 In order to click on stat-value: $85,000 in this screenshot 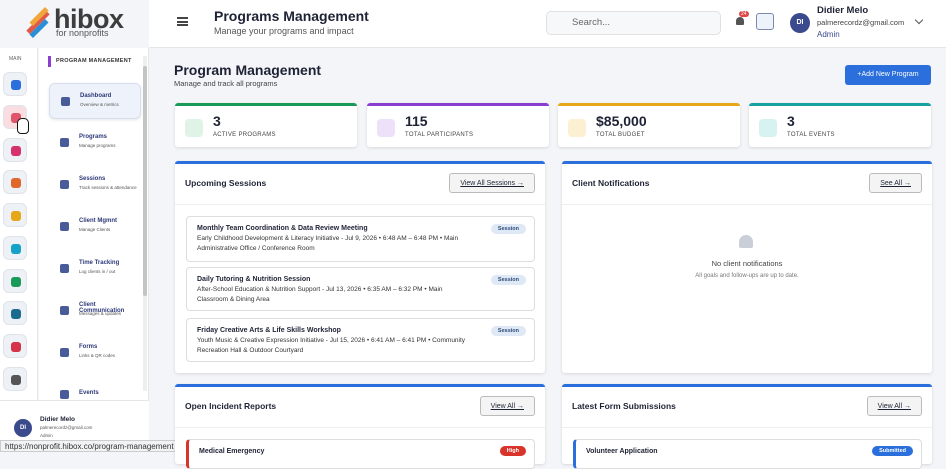, I will do `click(621, 121)`.